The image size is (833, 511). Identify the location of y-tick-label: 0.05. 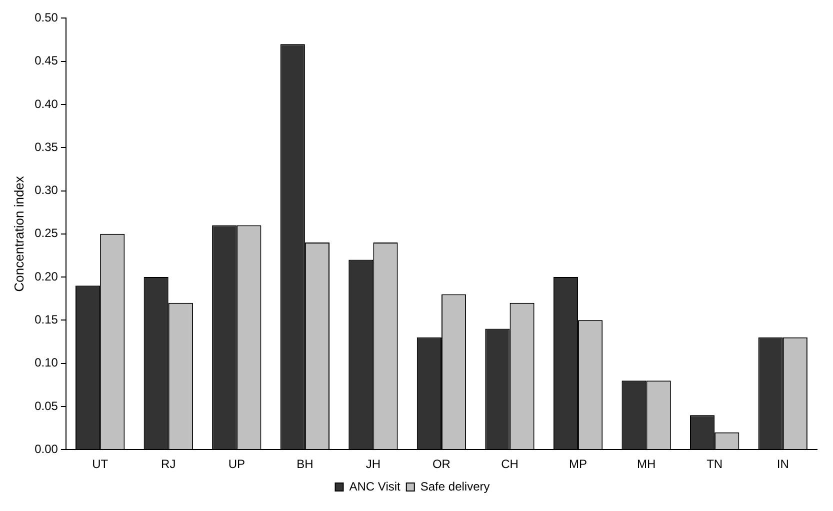
(46, 405).